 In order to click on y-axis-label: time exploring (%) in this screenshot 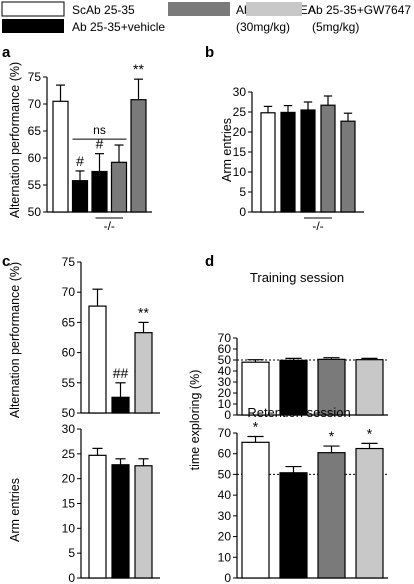, I will do `click(195, 420)`.